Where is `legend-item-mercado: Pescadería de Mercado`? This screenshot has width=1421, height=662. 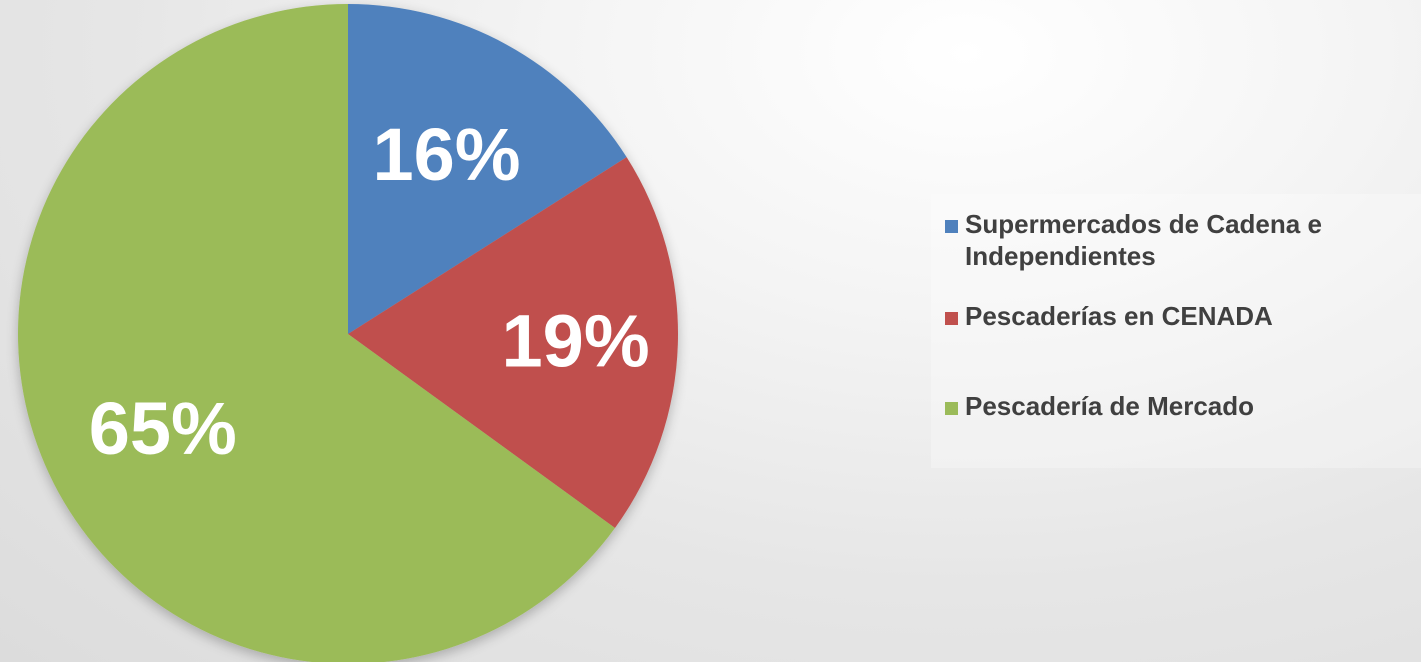
legend-item-mercado: Pescadería de Mercado is located at coordinates (1175, 406).